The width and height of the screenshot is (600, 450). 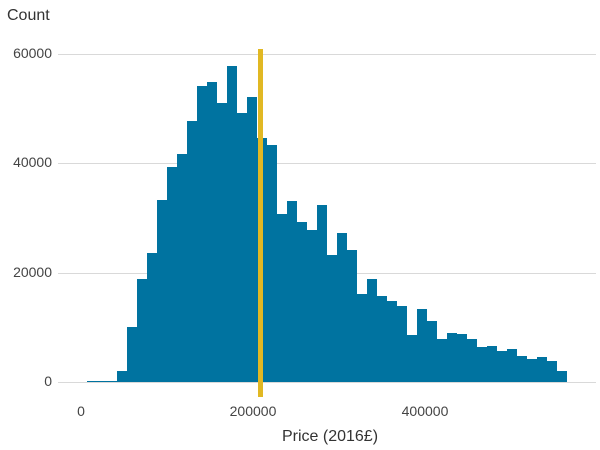 What do you see at coordinates (28, 15) in the screenshot?
I see `y-axis-title: Count` at bounding box center [28, 15].